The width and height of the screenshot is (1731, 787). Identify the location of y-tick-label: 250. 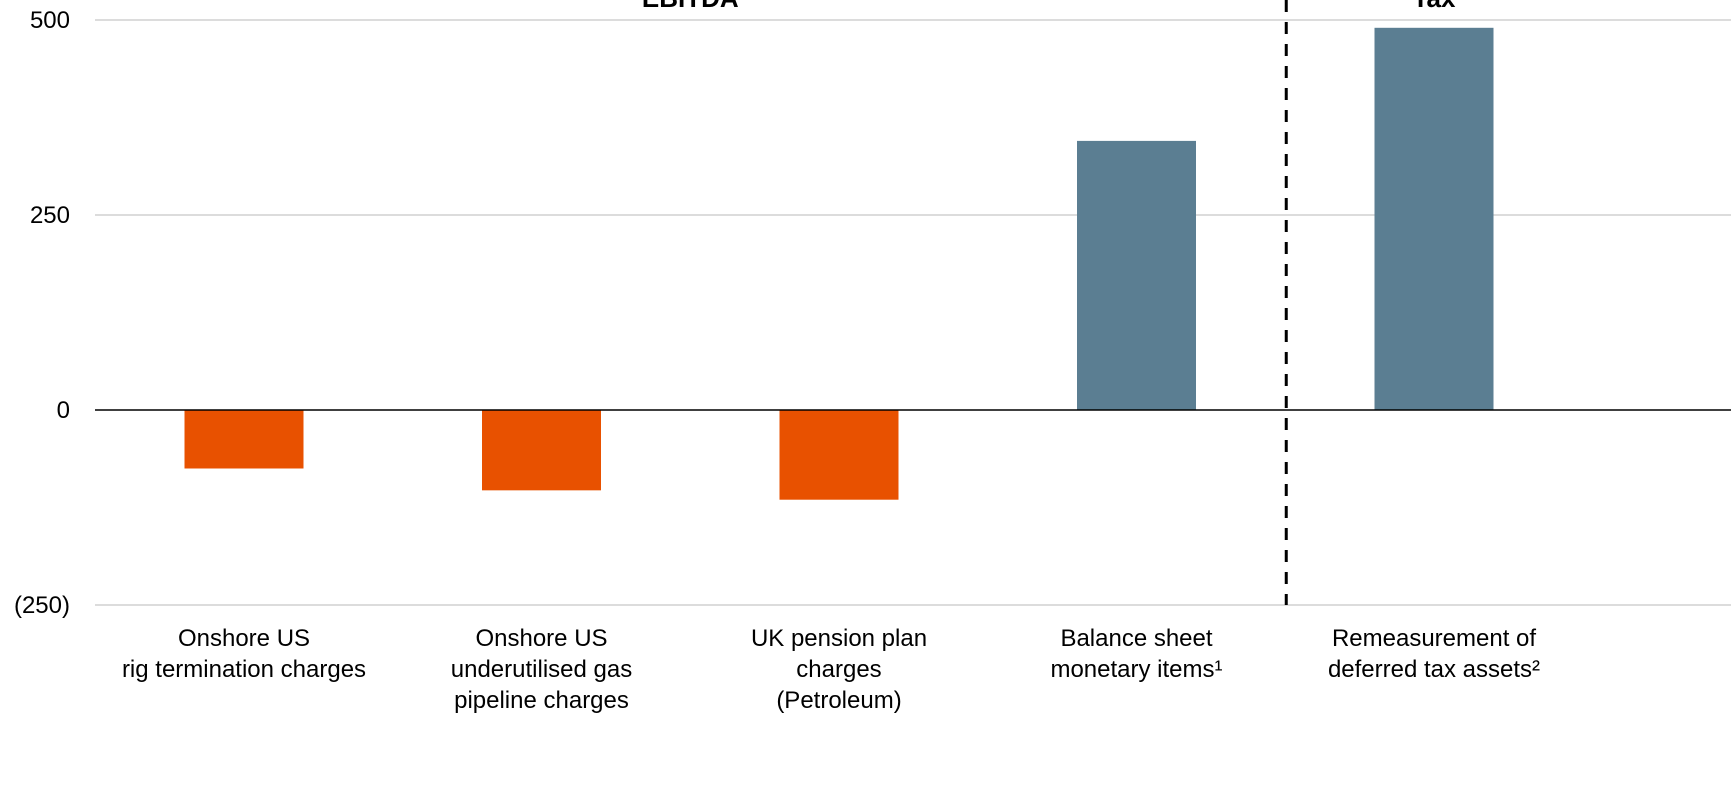
(50, 215).